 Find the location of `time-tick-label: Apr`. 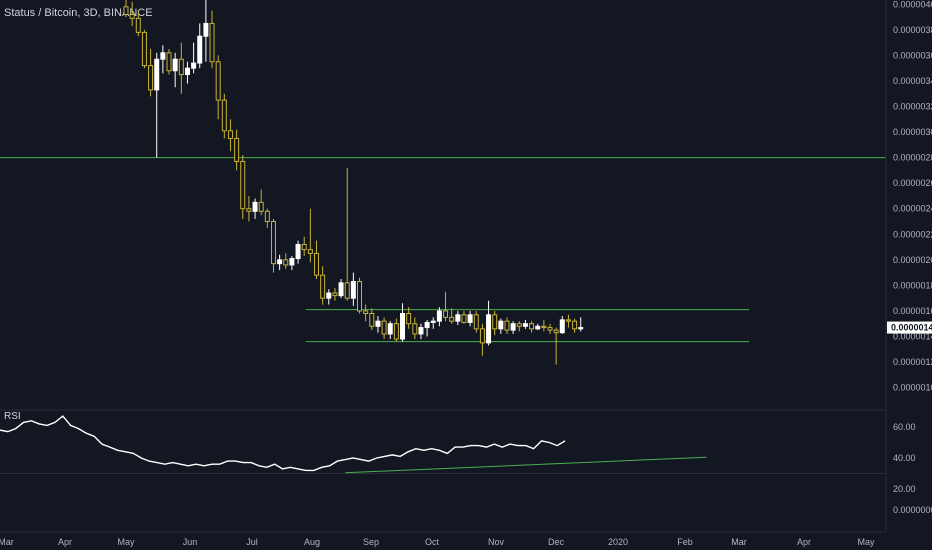

time-tick-label: Apr is located at coordinates (65, 542).